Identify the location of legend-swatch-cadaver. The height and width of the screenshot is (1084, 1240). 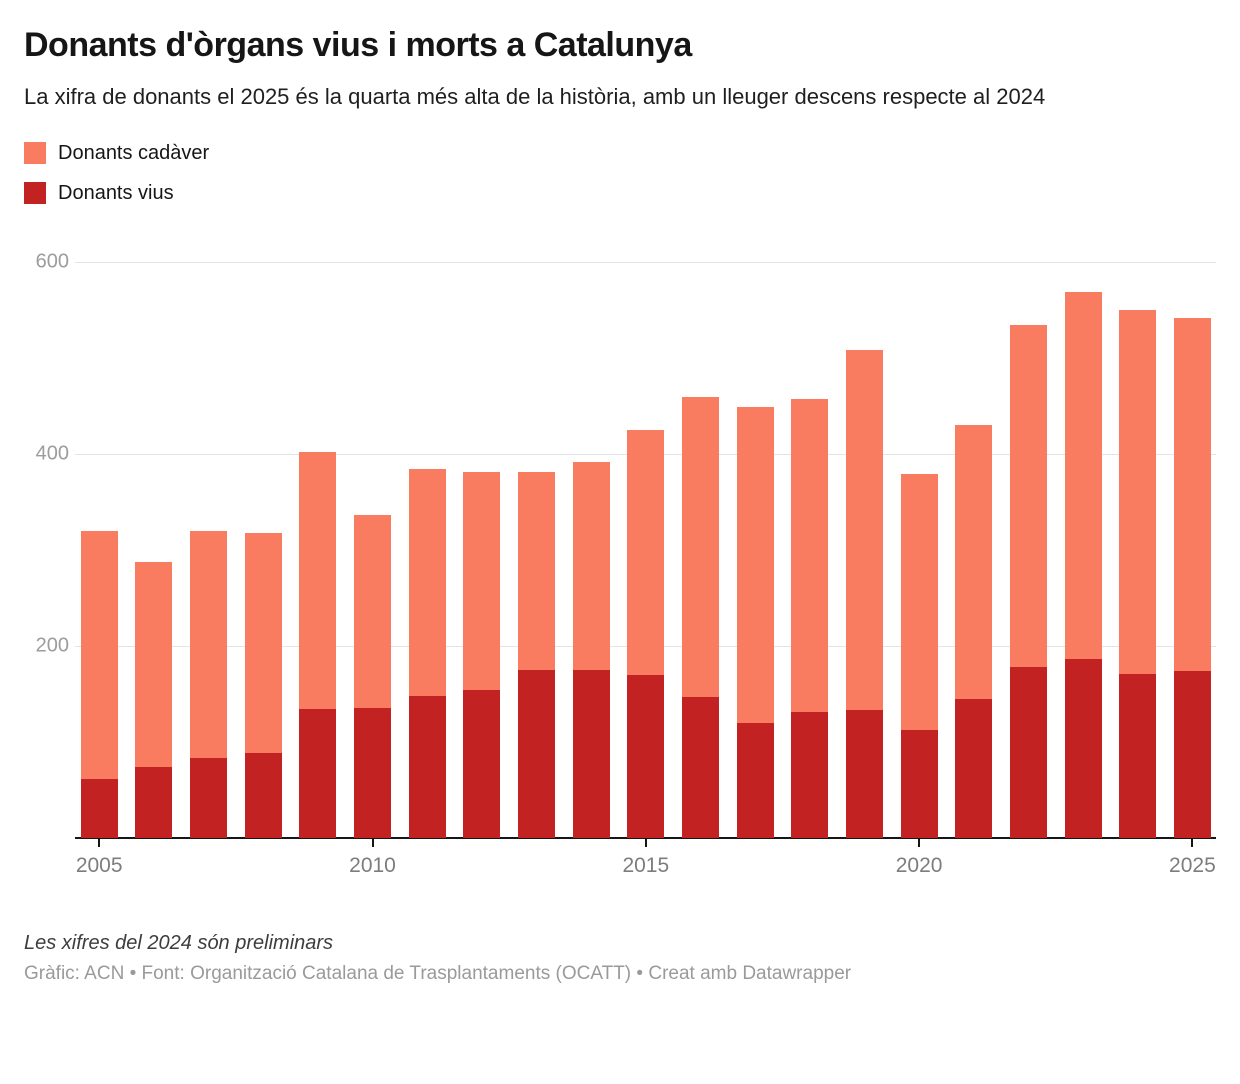
(35, 153).